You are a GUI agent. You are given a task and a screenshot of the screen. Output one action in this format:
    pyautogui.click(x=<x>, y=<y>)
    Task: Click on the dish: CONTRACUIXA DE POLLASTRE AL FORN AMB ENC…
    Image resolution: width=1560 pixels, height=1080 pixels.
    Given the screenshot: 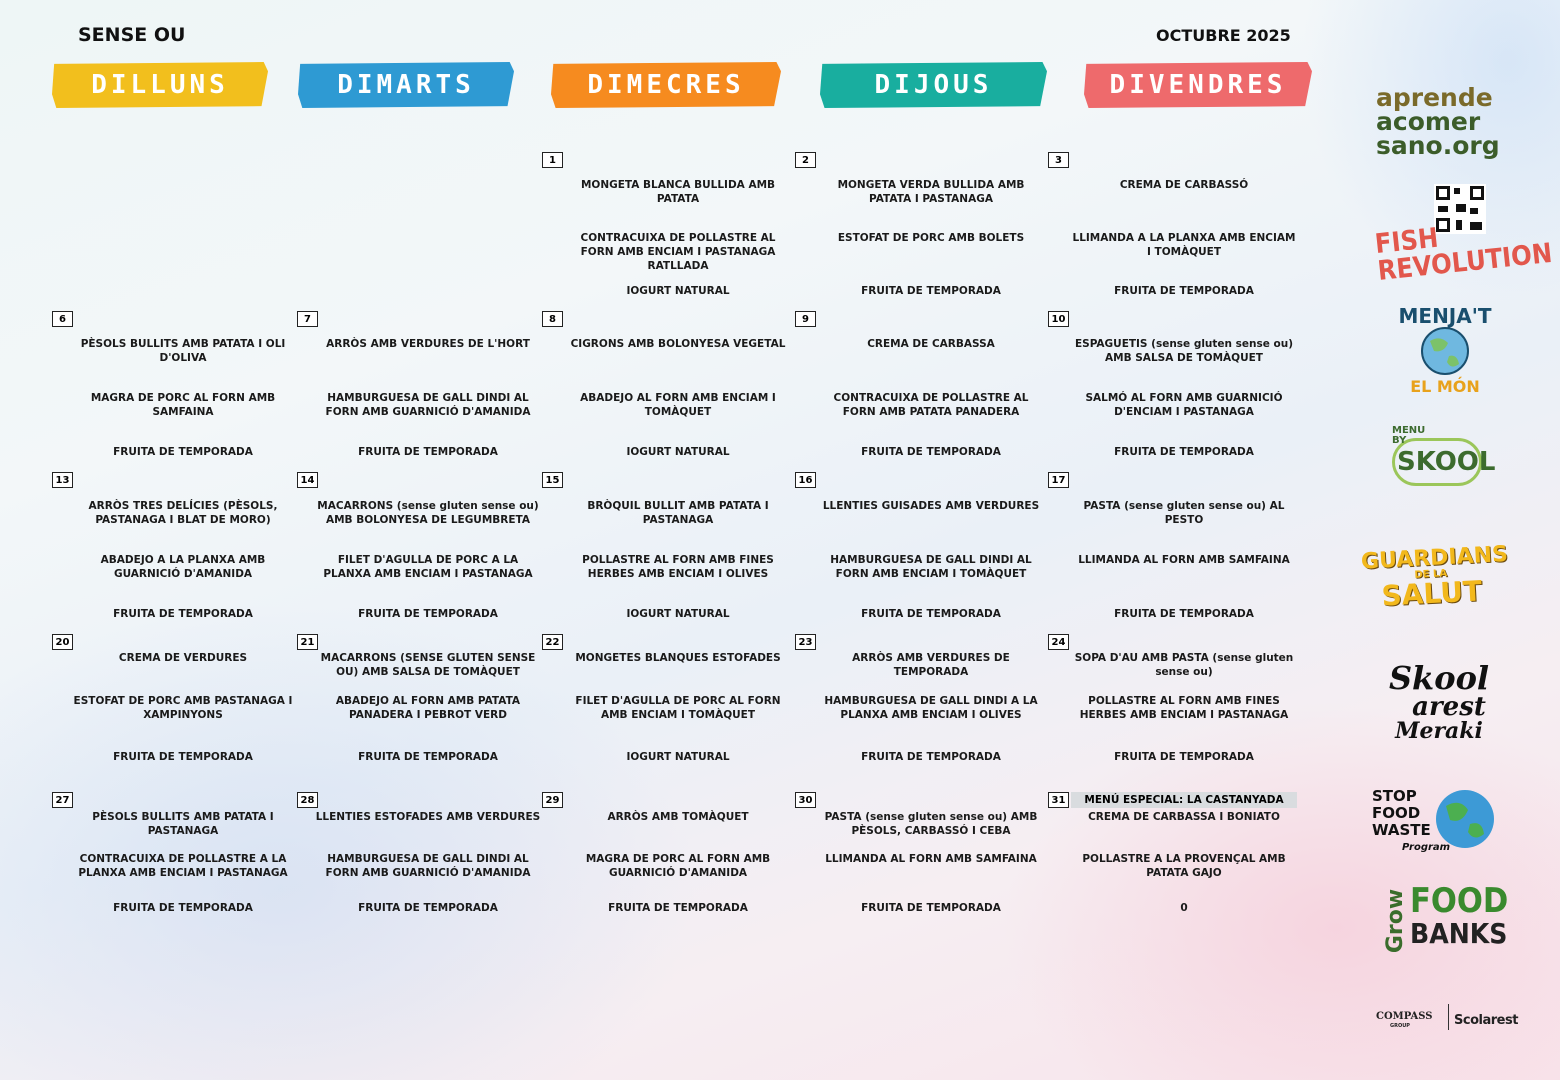 What is the action you would take?
    pyautogui.click(x=678, y=252)
    